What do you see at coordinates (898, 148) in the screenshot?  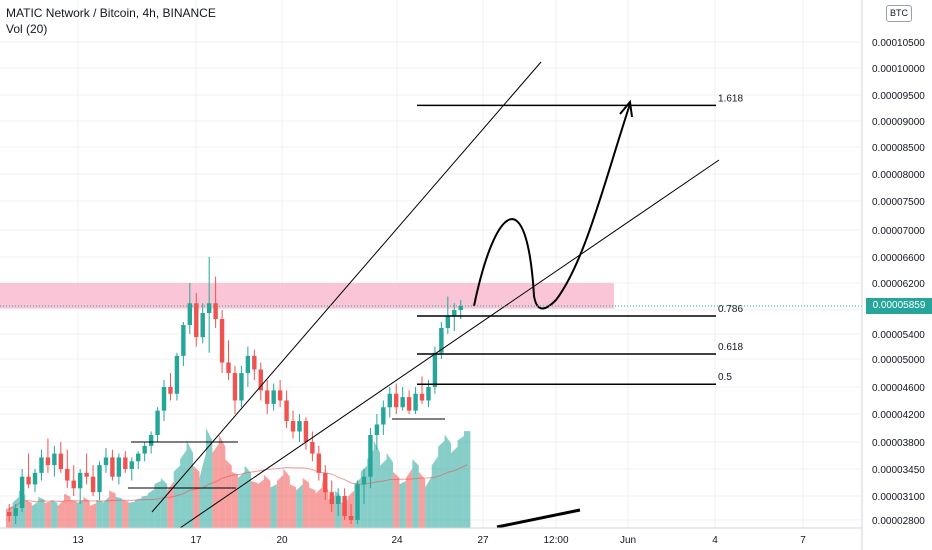 I see `price-tick-label: 0.00008500` at bounding box center [898, 148].